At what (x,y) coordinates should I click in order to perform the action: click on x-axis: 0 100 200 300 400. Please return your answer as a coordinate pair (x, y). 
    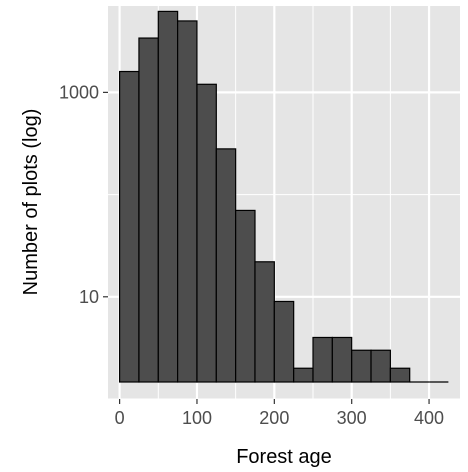
    Looking at the image, I should click on (279, 413).